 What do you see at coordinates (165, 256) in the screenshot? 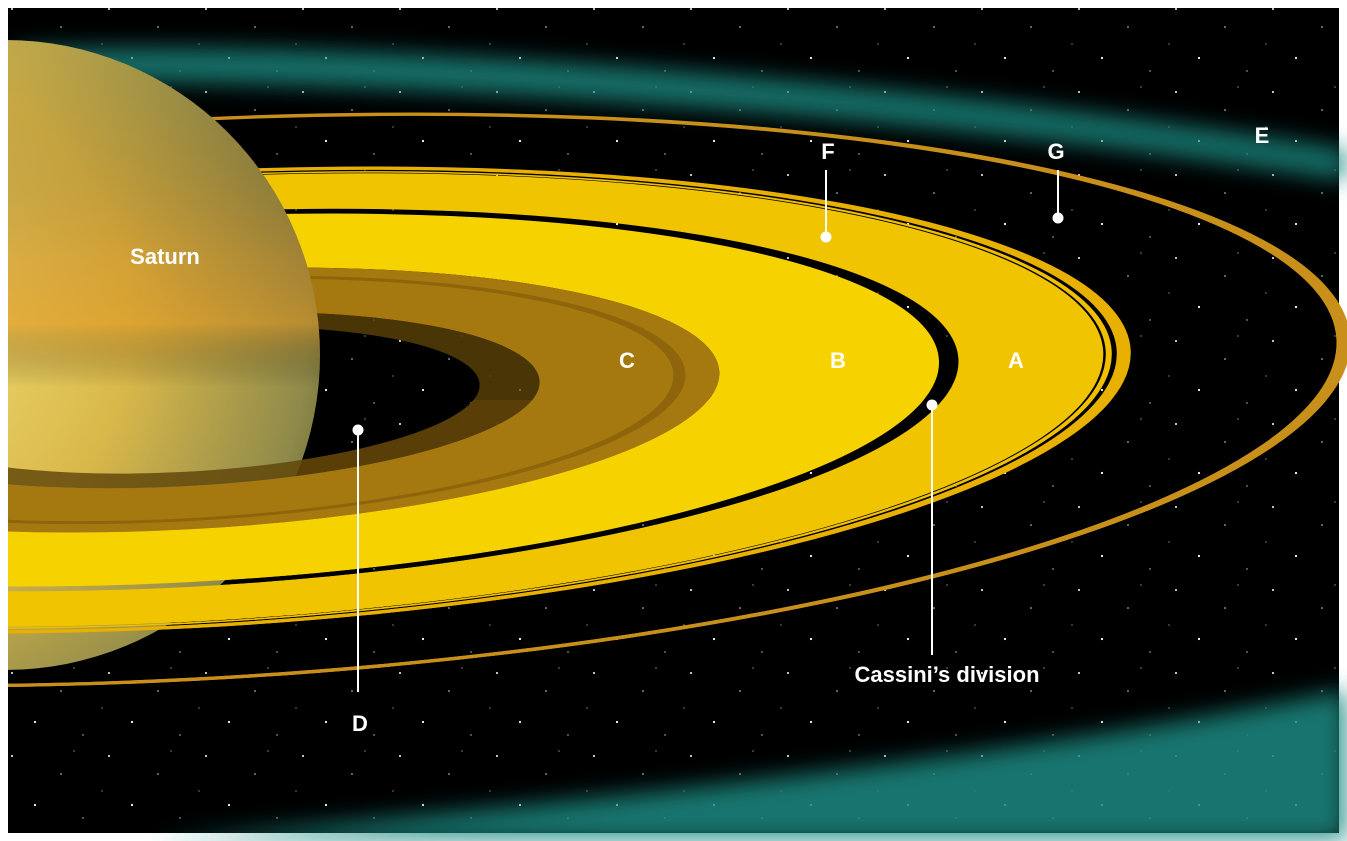
I see `saturn-label: Saturn` at bounding box center [165, 256].